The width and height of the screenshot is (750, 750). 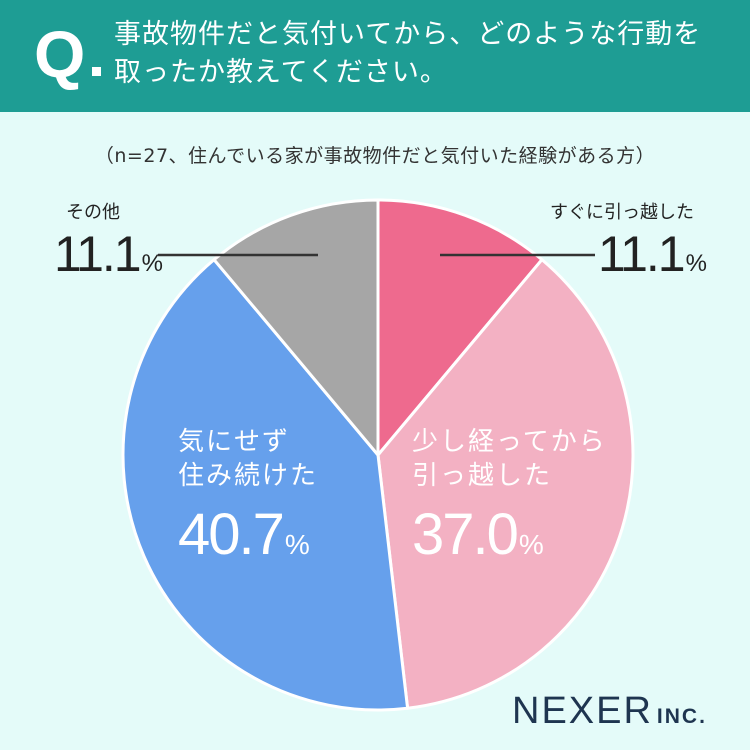 I want to click on slice-label-kept-living: 気にせず 住み続けた 40.7%, so click(x=248, y=501).